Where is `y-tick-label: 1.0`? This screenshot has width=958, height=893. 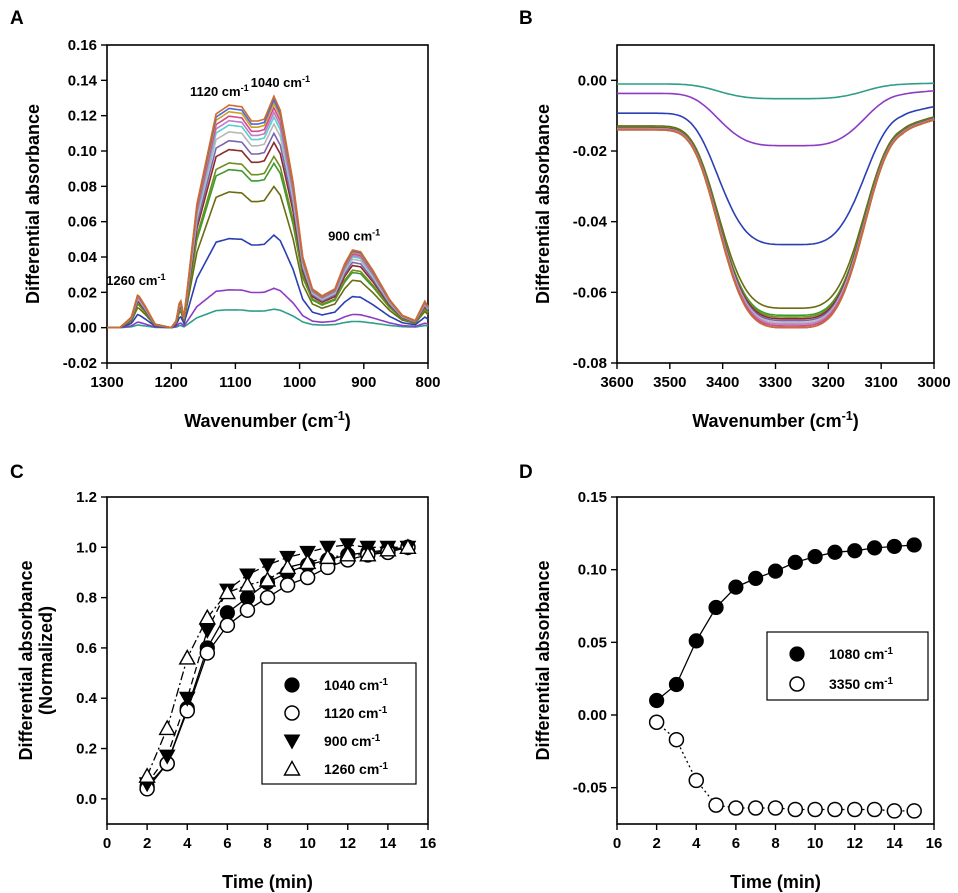
y-tick-label: 1.0 is located at coordinates (86, 547).